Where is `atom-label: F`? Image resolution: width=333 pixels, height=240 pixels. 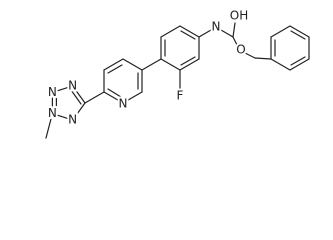 atom-label: F is located at coordinates (180, 96).